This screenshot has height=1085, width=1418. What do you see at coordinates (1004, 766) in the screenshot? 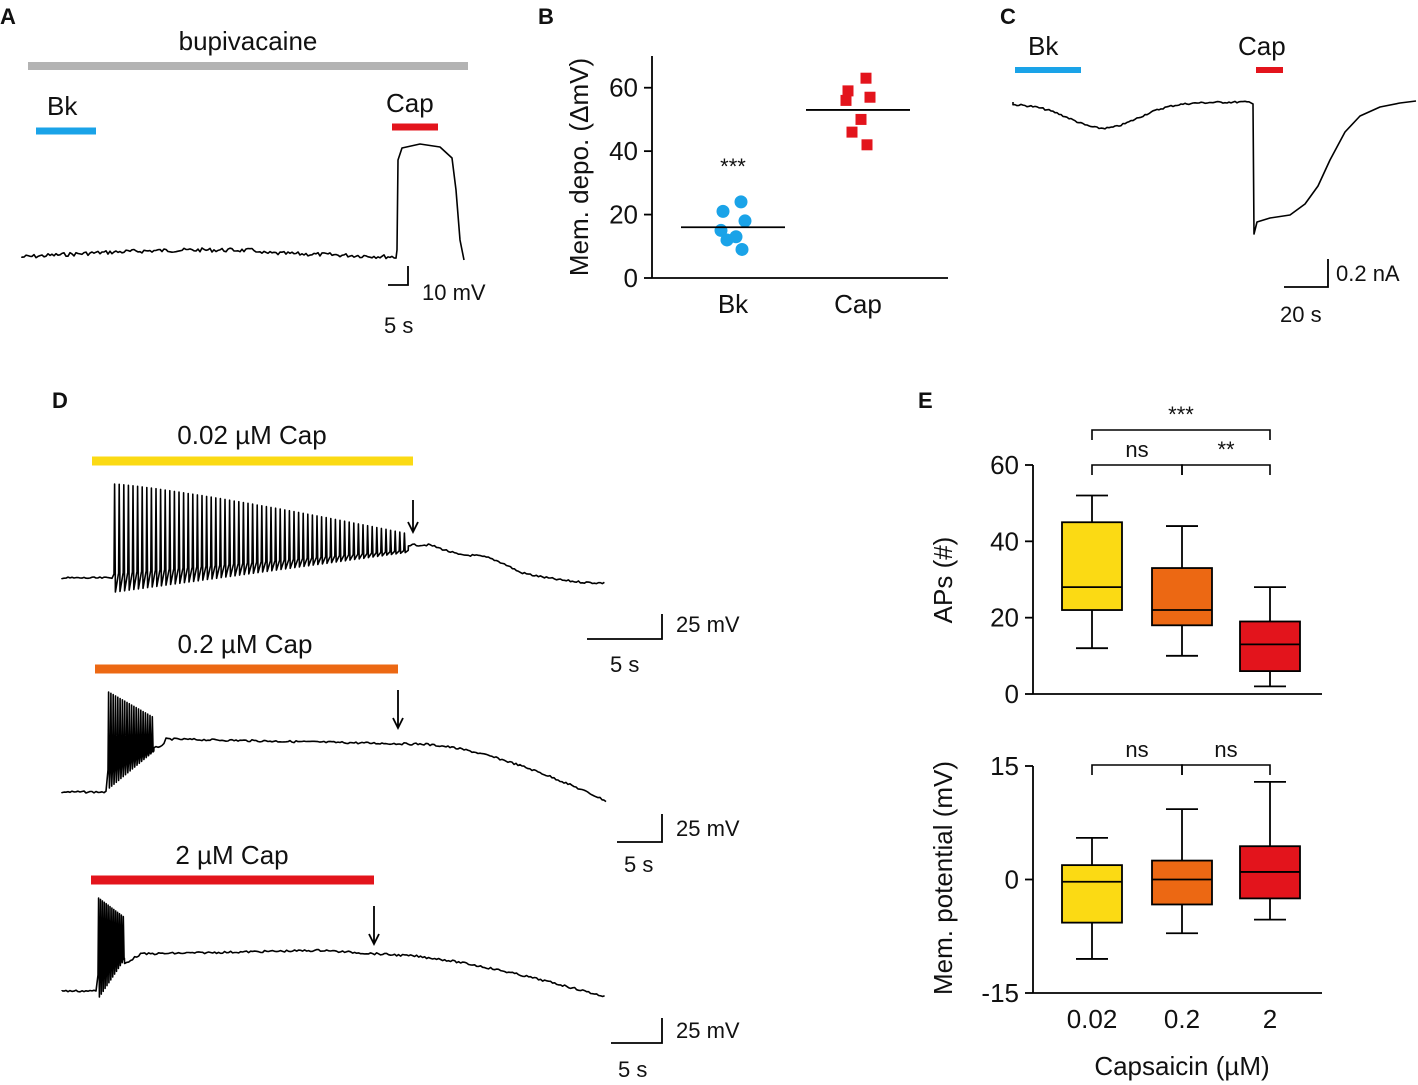
I see `y-tick-label-e: 15` at bounding box center [1004, 766].